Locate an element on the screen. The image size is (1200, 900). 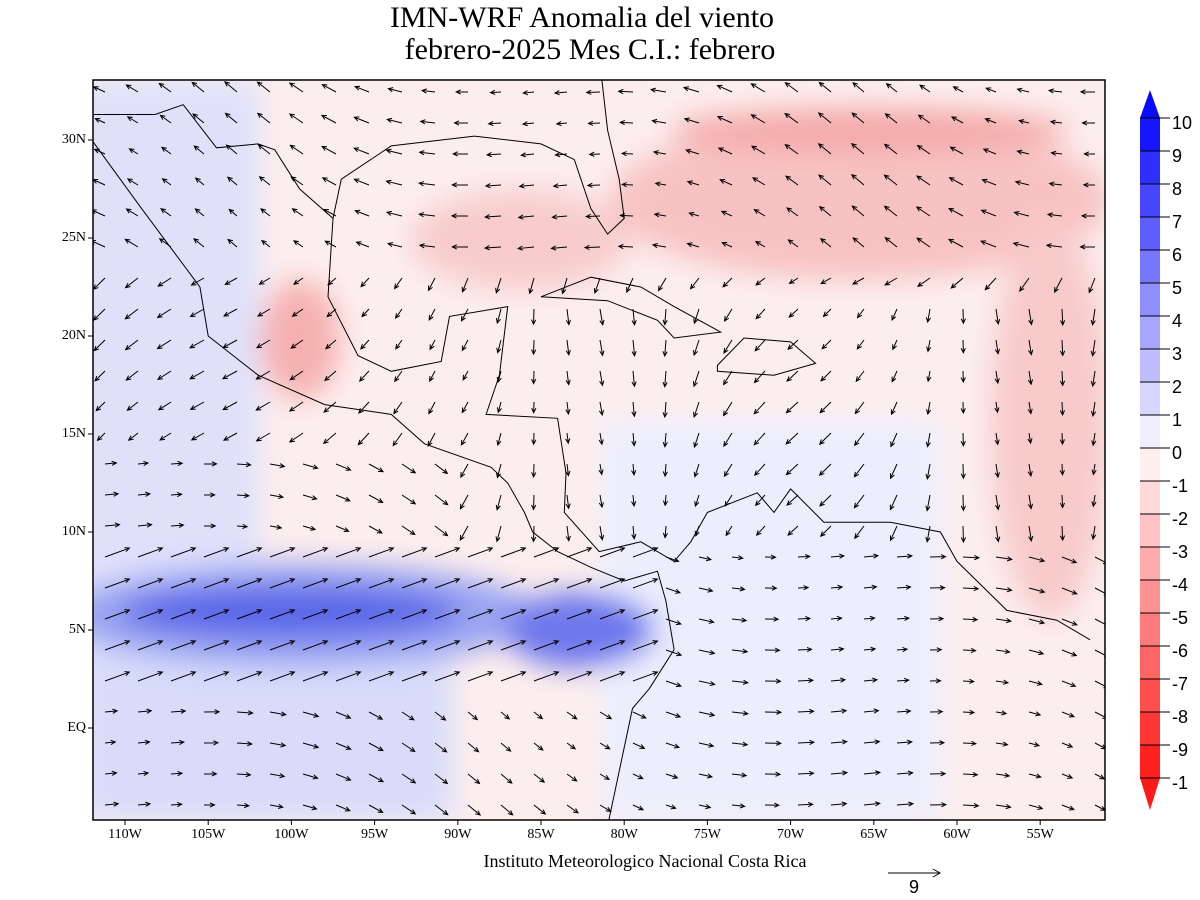
colorbar-label: 8 is located at coordinates (1177, 189).